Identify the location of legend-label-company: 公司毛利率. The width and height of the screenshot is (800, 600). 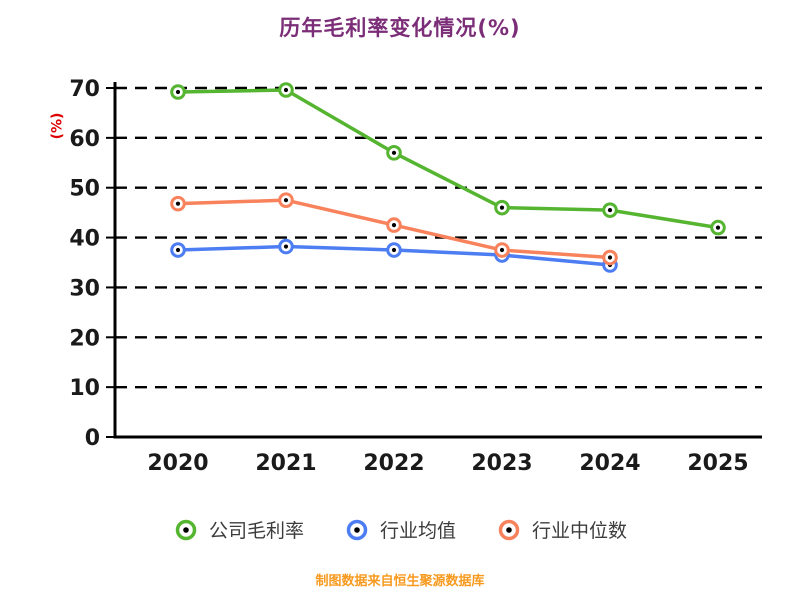
(256, 531).